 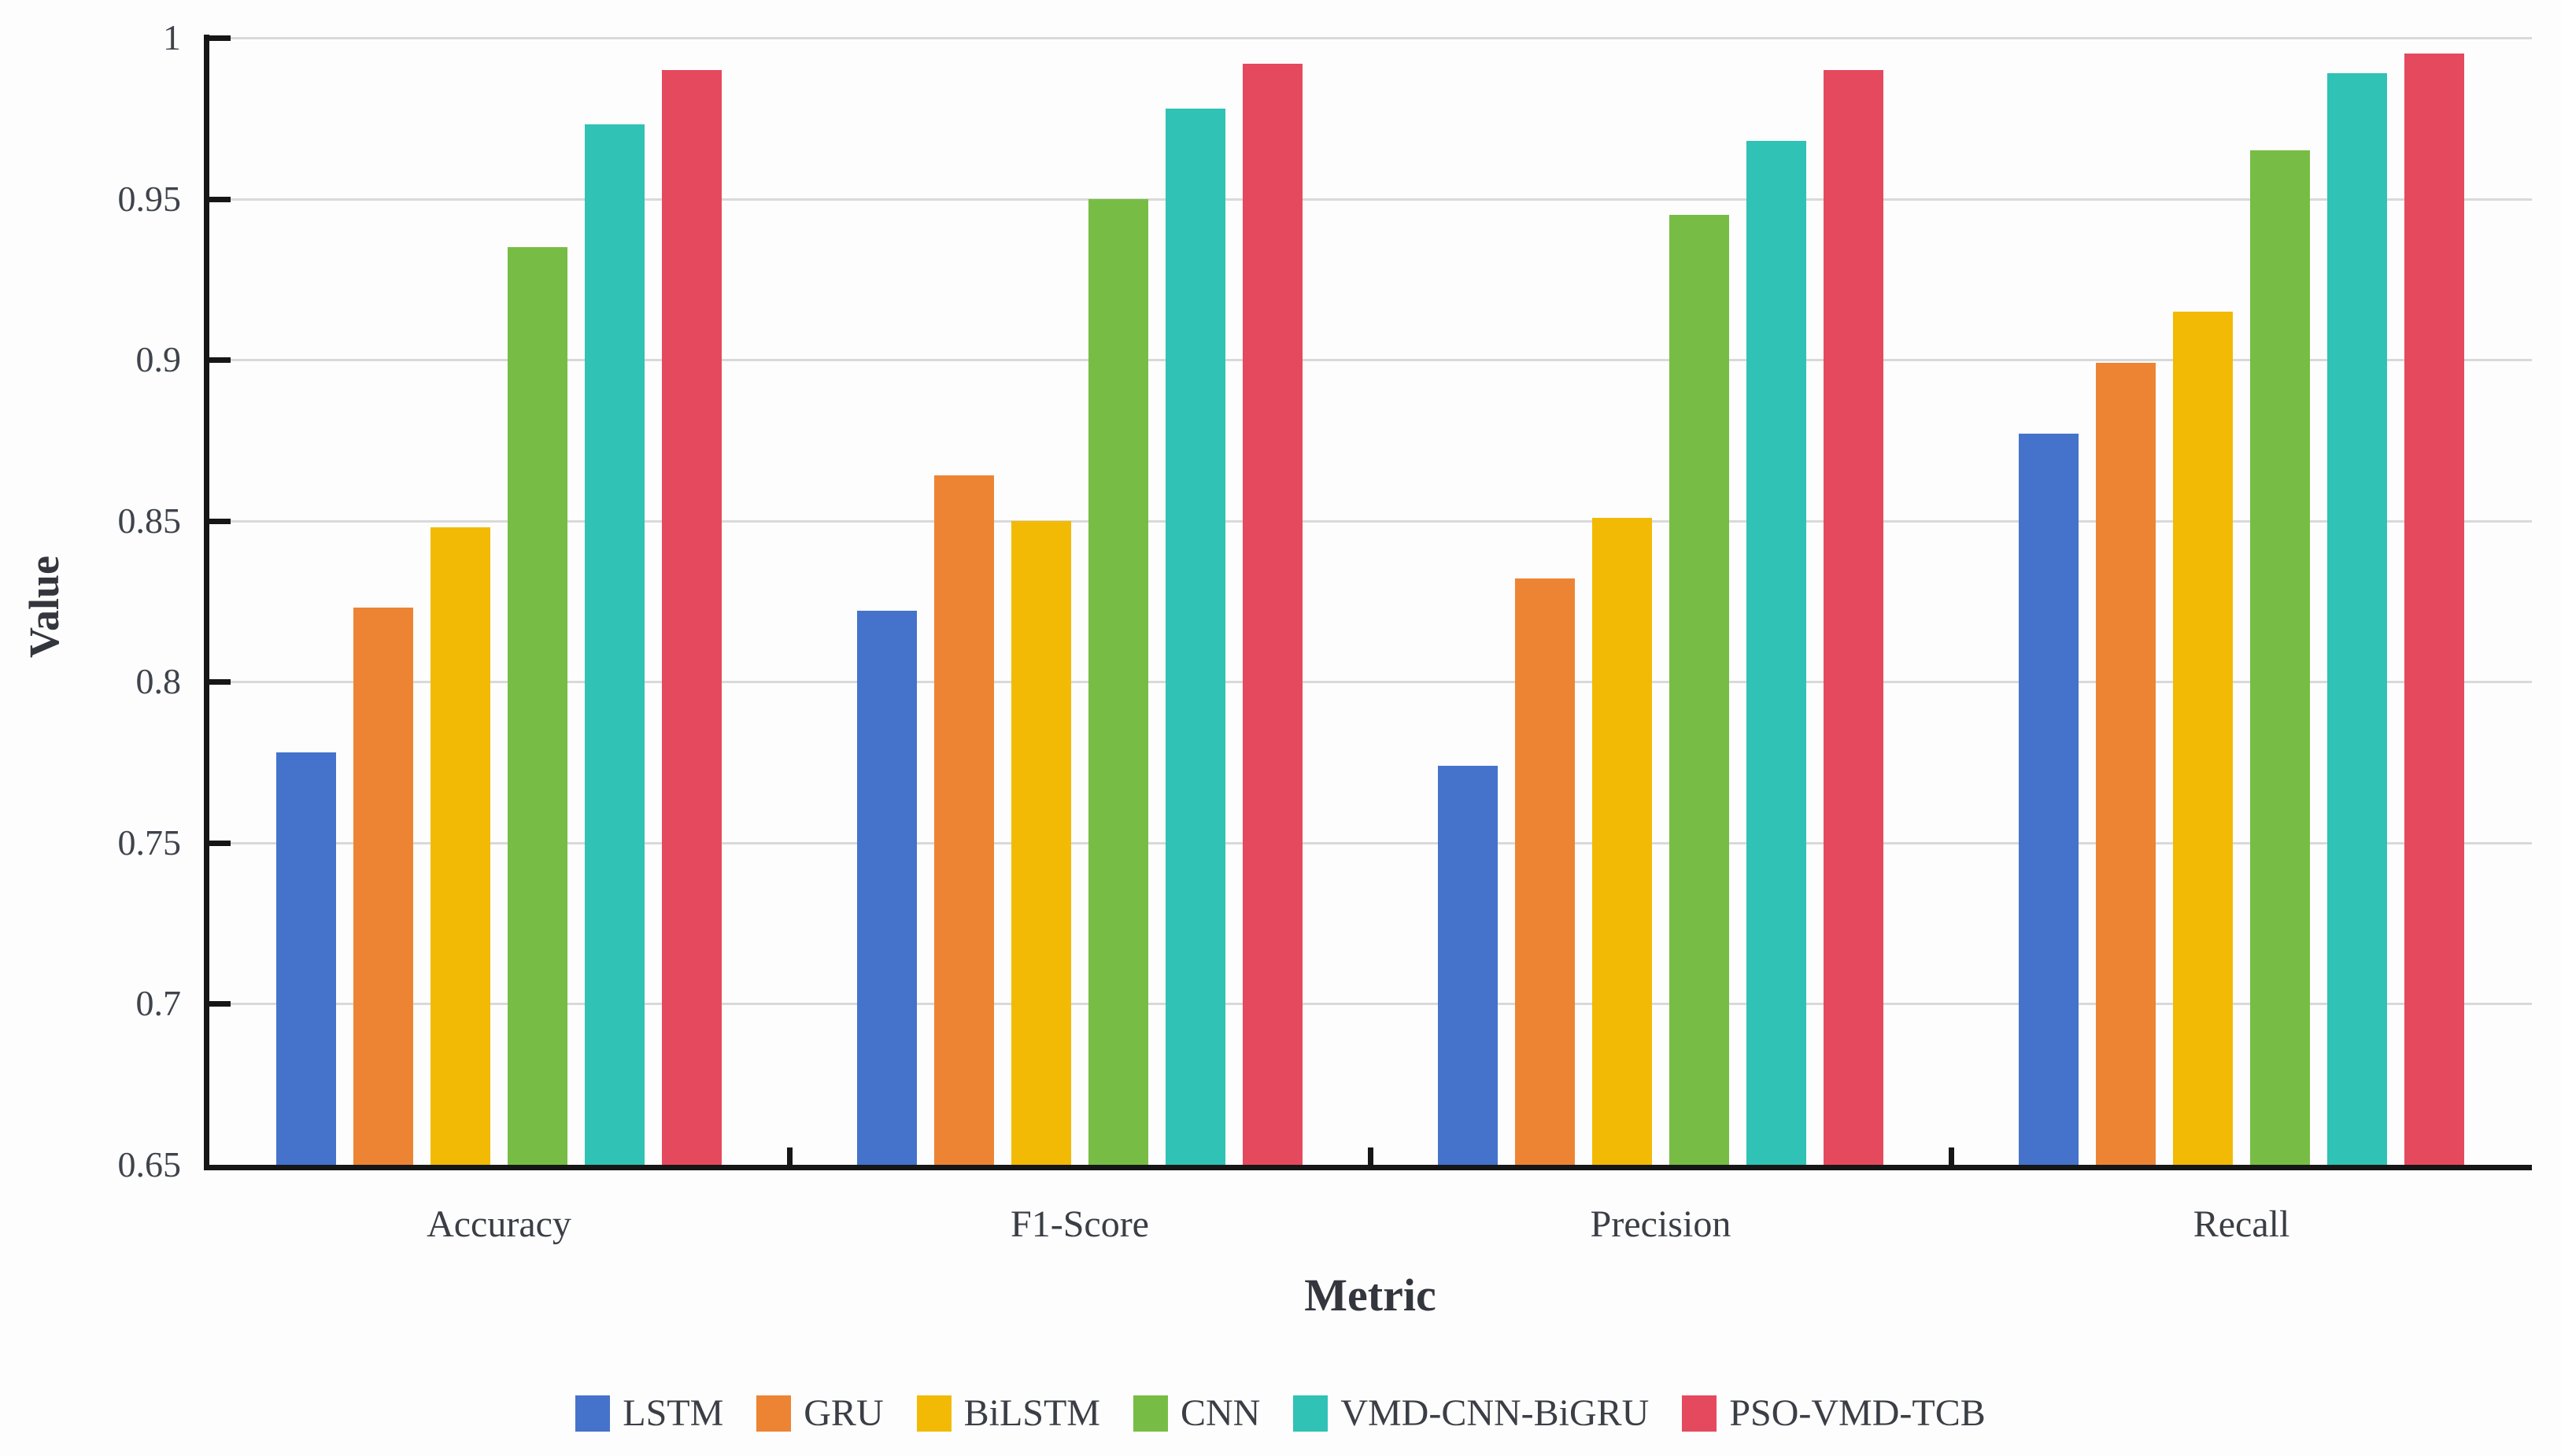 I want to click on legend-label: PSO-VMD-TCB, so click(x=1857, y=1413).